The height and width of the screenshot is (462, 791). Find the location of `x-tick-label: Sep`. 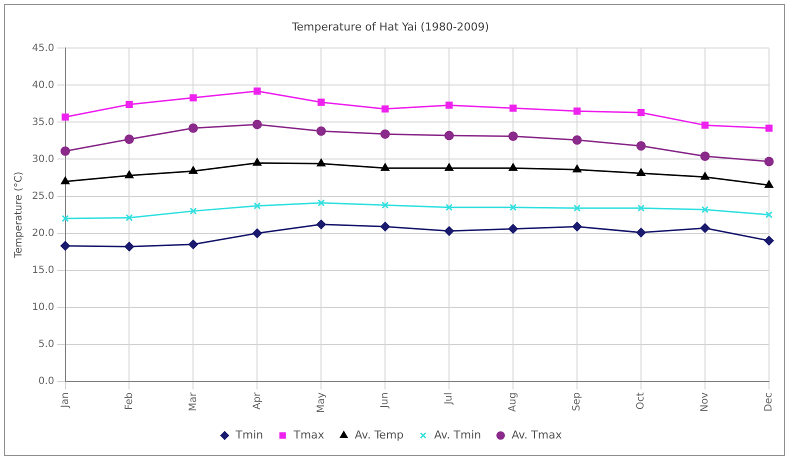

x-tick-label: Sep is located at coordinates (577, 402).